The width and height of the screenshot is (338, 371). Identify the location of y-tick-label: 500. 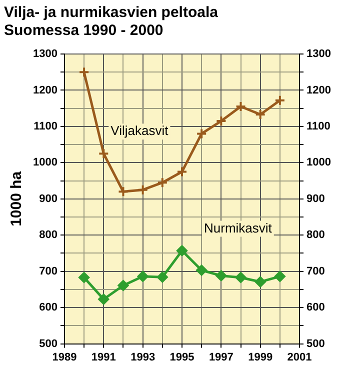
(48, 344).